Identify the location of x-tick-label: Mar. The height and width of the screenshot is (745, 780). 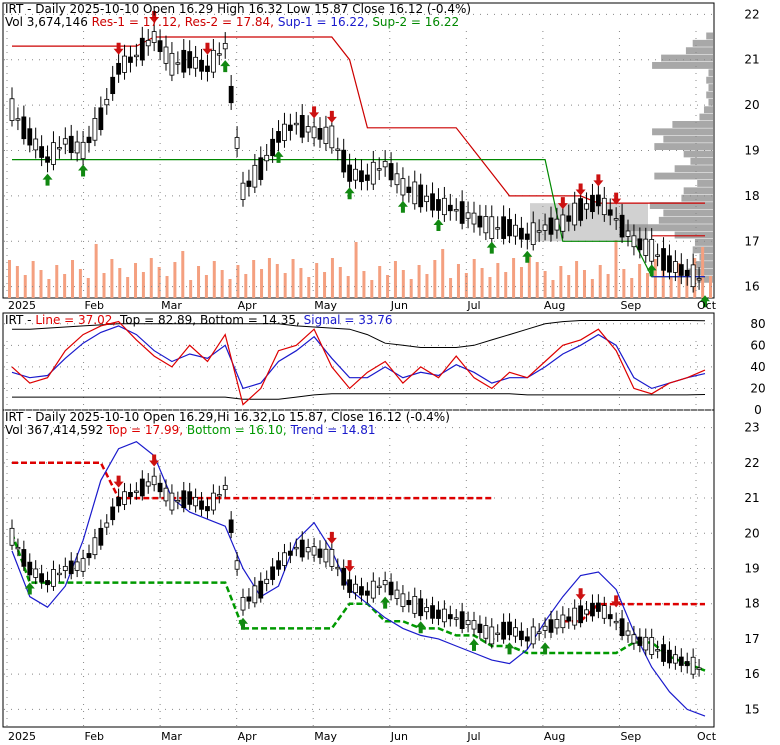
(171, 305).